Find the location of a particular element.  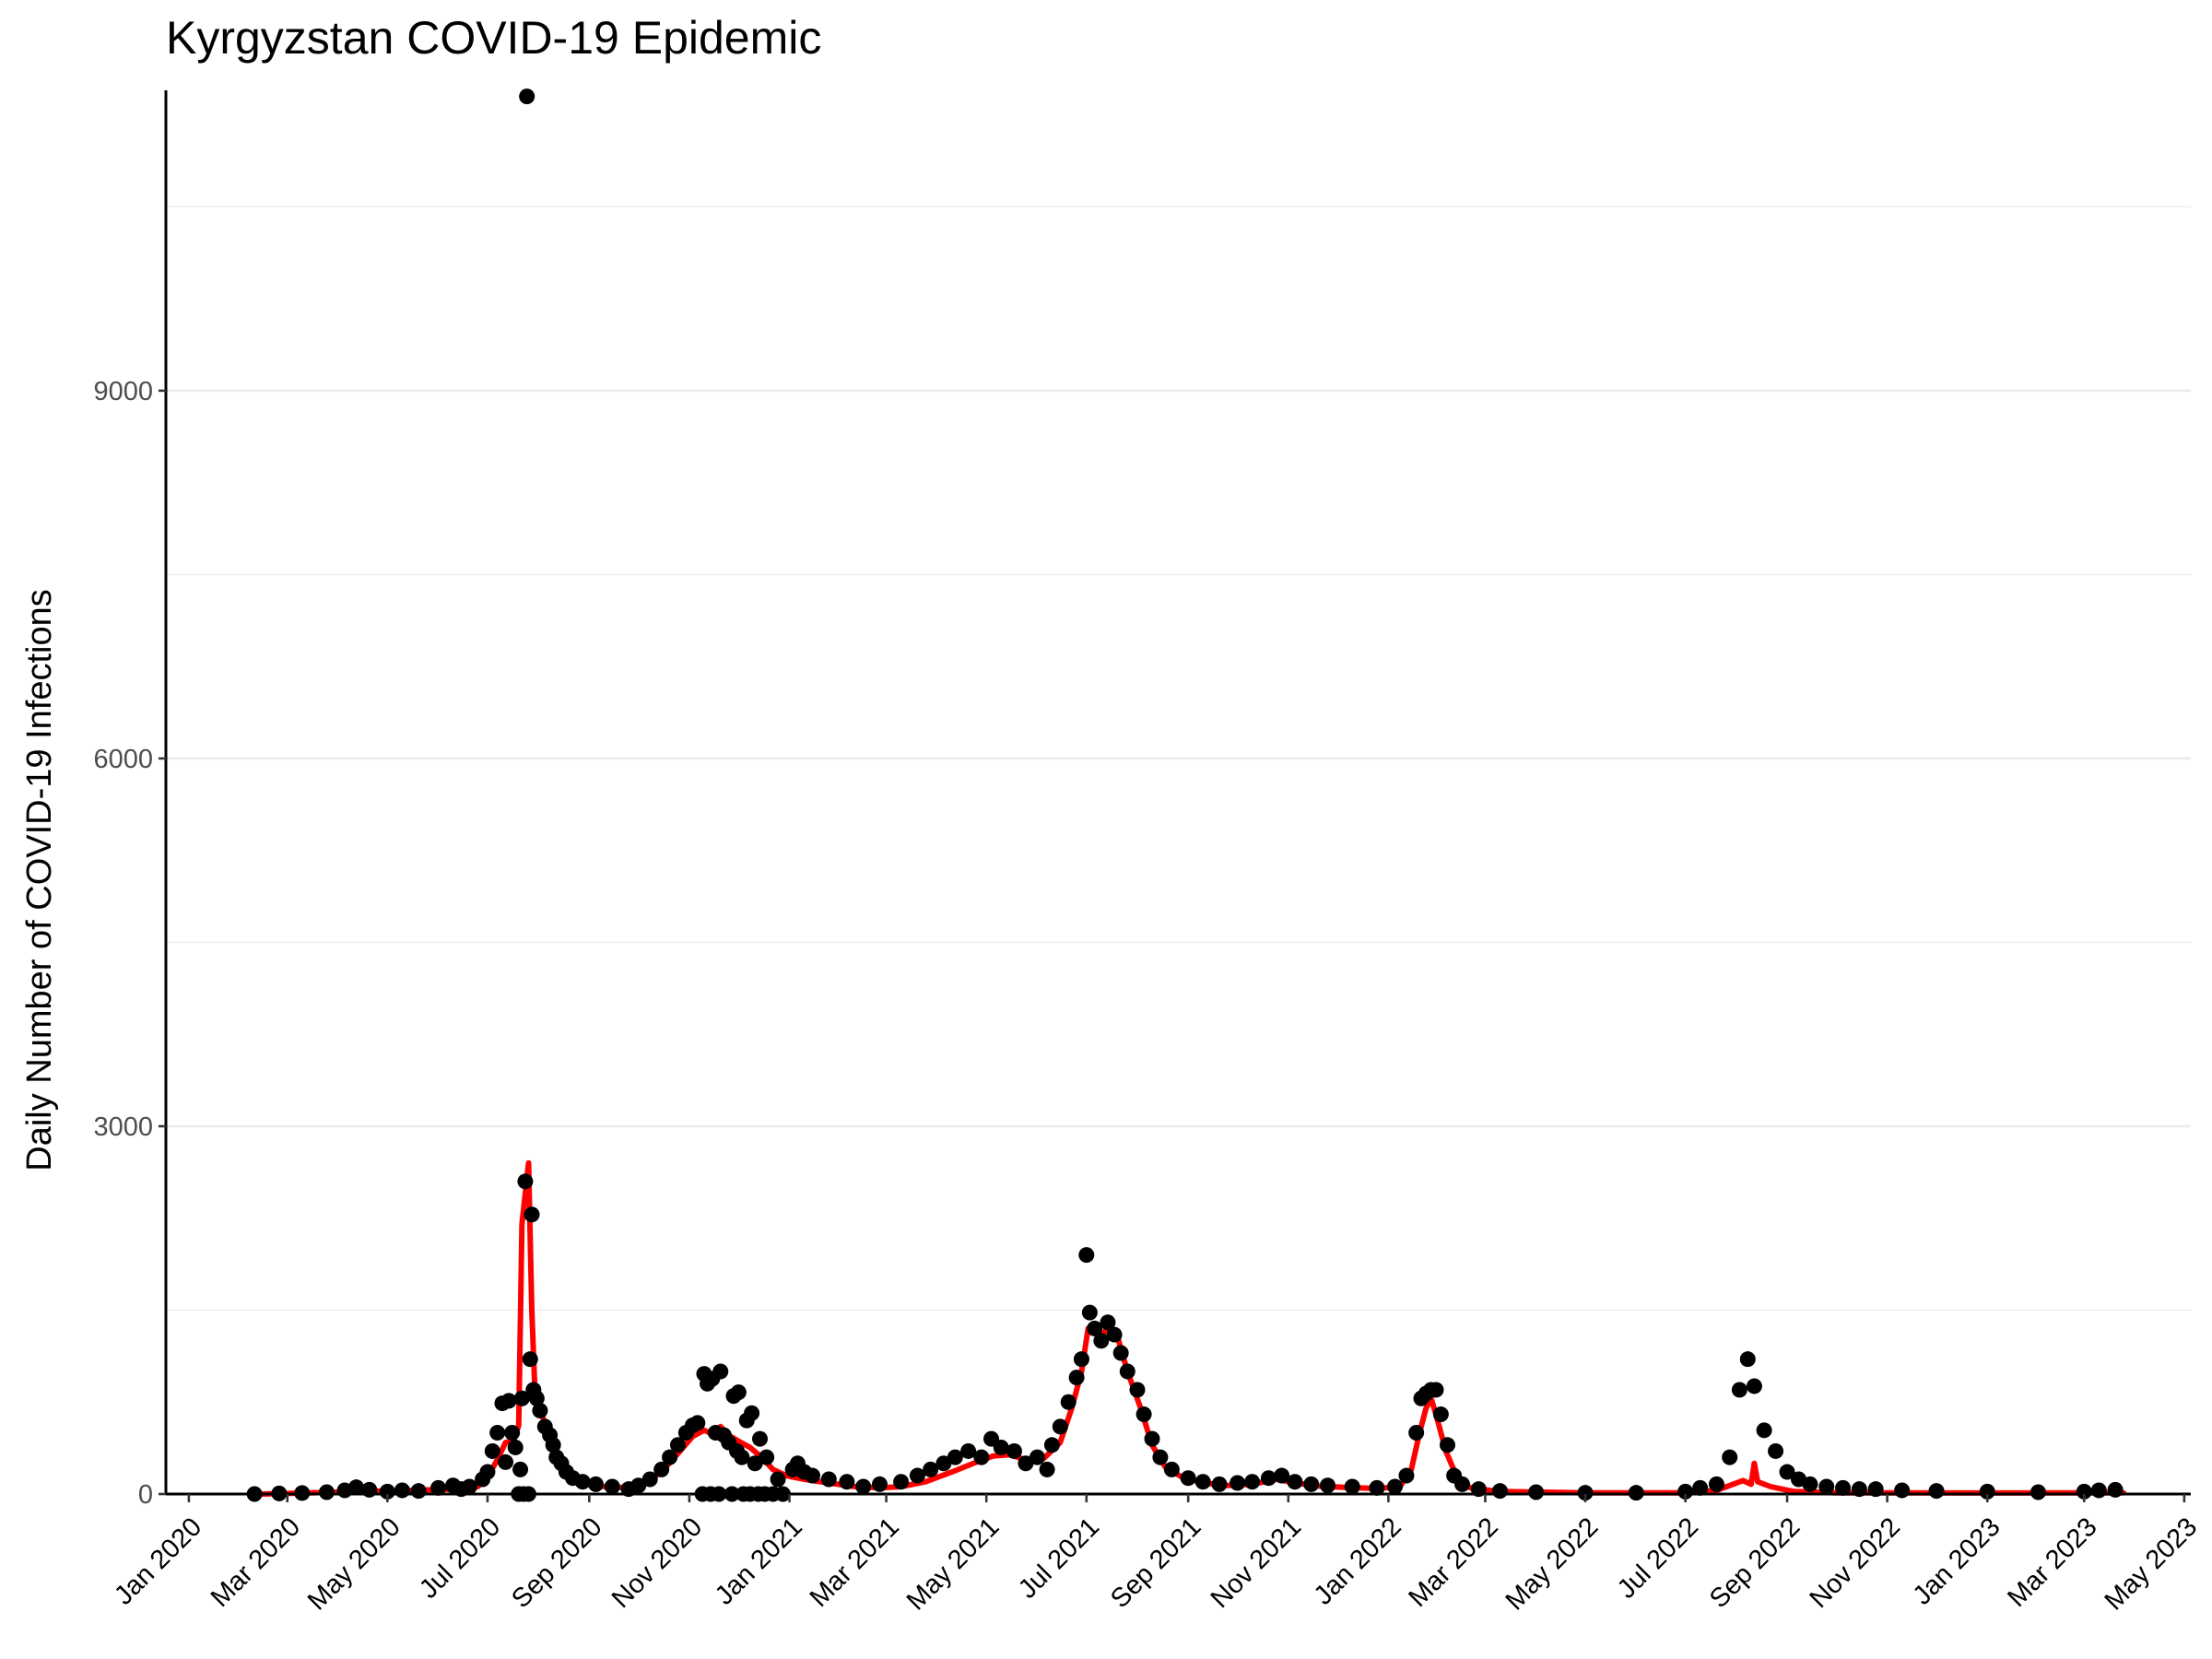

x-tick-label: Jan 2020 is located at coordinates (158, 1561).